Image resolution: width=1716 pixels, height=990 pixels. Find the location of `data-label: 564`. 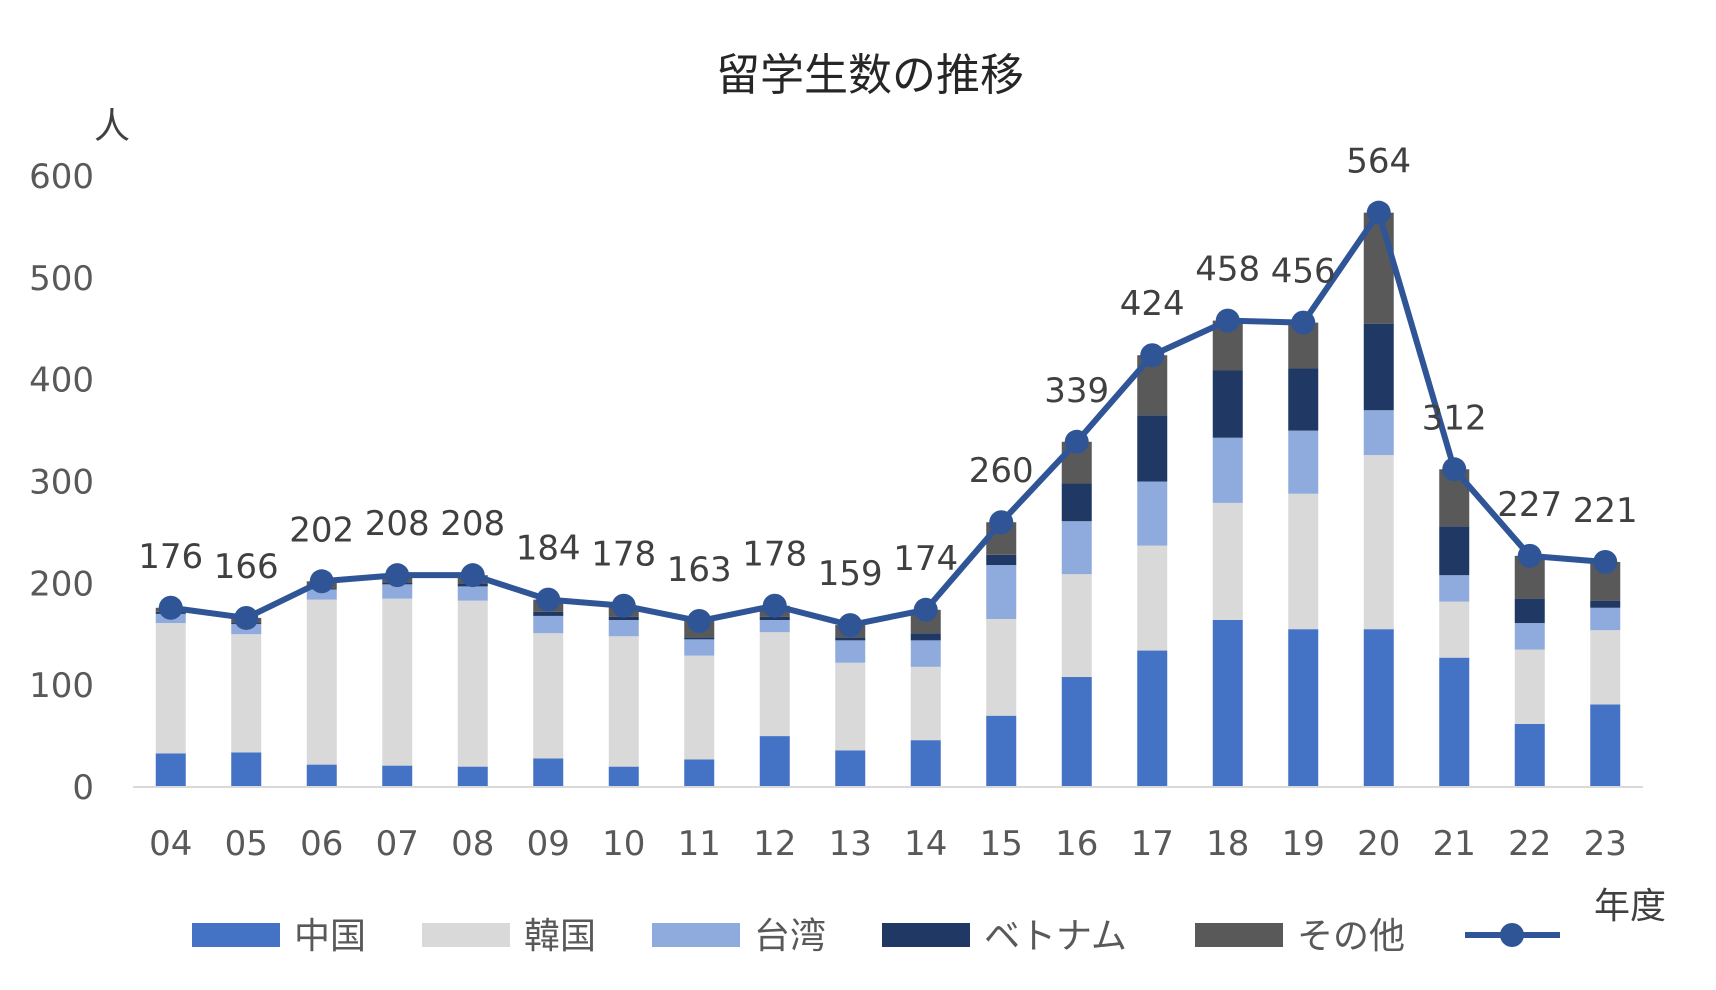

data-label: 564 is located at coordinates (1378, 162).